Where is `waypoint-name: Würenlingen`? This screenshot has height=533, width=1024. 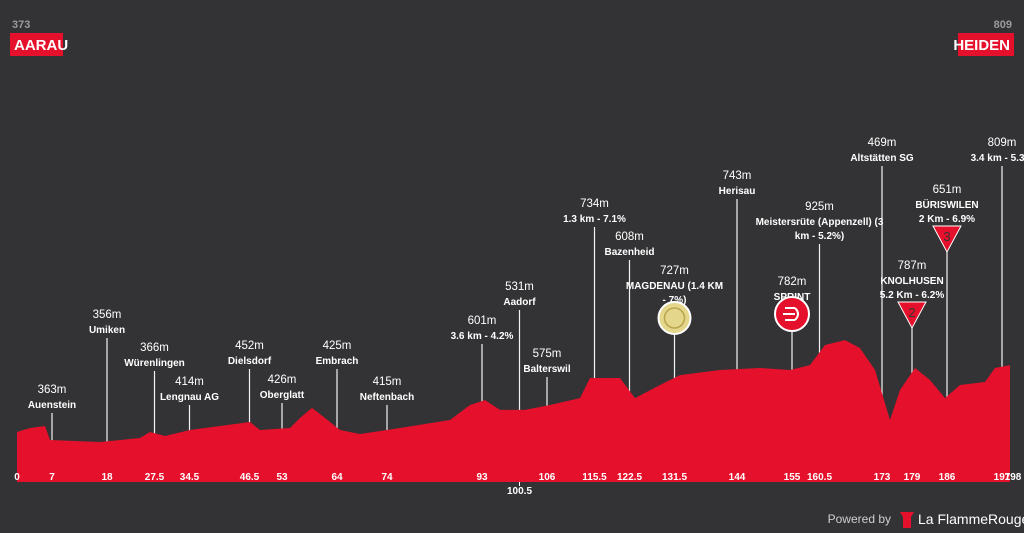 waypoint-name: Würenlingen is located at coordinates (154, 363).